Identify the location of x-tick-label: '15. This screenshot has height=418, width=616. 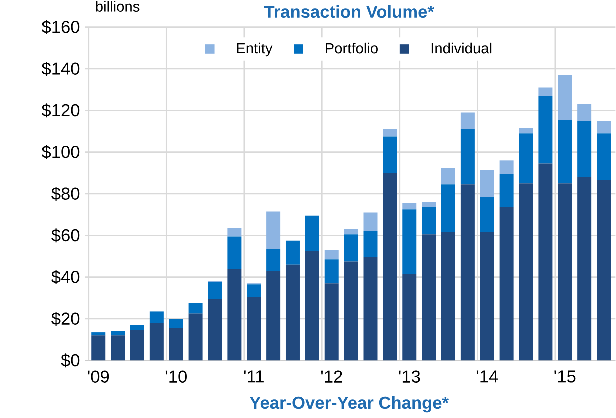
(565, 376).